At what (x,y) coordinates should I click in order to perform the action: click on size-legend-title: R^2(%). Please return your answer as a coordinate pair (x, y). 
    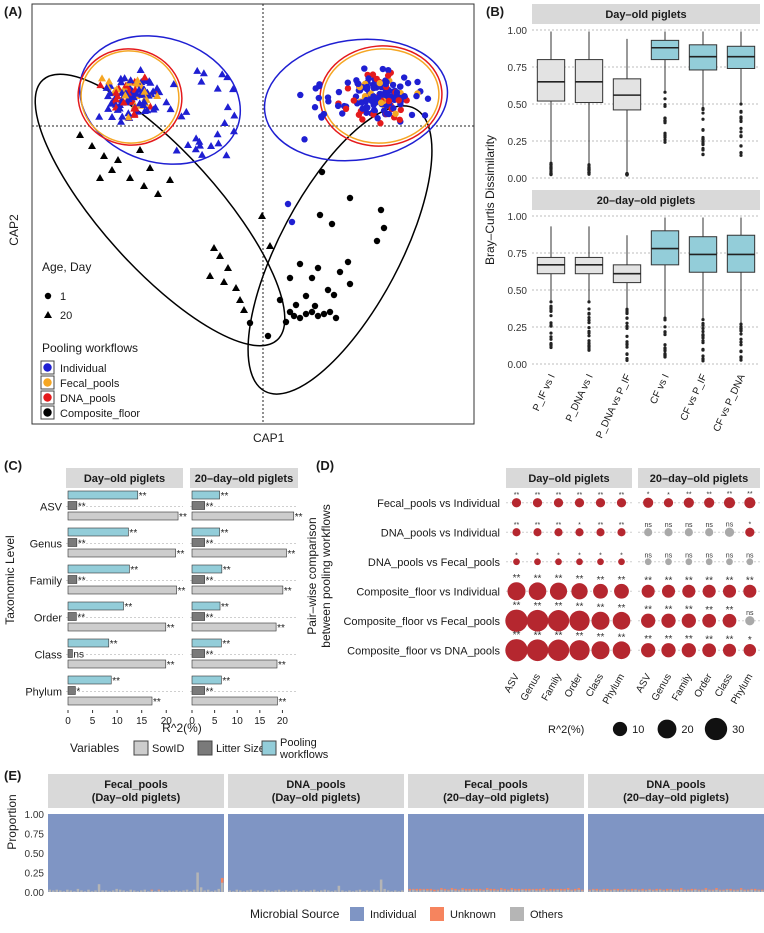
    Looking at the image, I should click on (566, 730).